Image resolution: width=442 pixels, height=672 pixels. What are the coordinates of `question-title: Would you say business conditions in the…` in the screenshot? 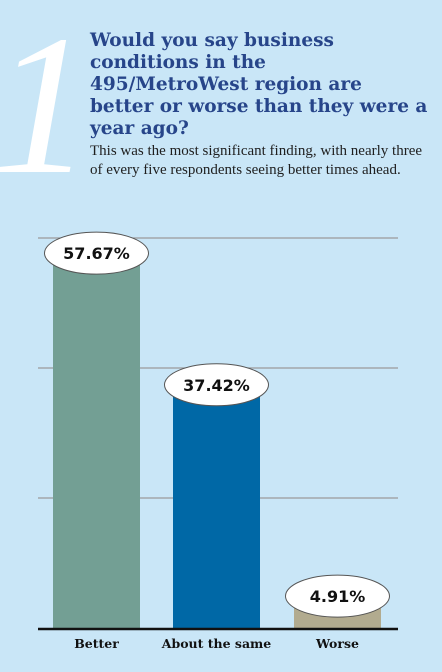 It's located at (259, 84).